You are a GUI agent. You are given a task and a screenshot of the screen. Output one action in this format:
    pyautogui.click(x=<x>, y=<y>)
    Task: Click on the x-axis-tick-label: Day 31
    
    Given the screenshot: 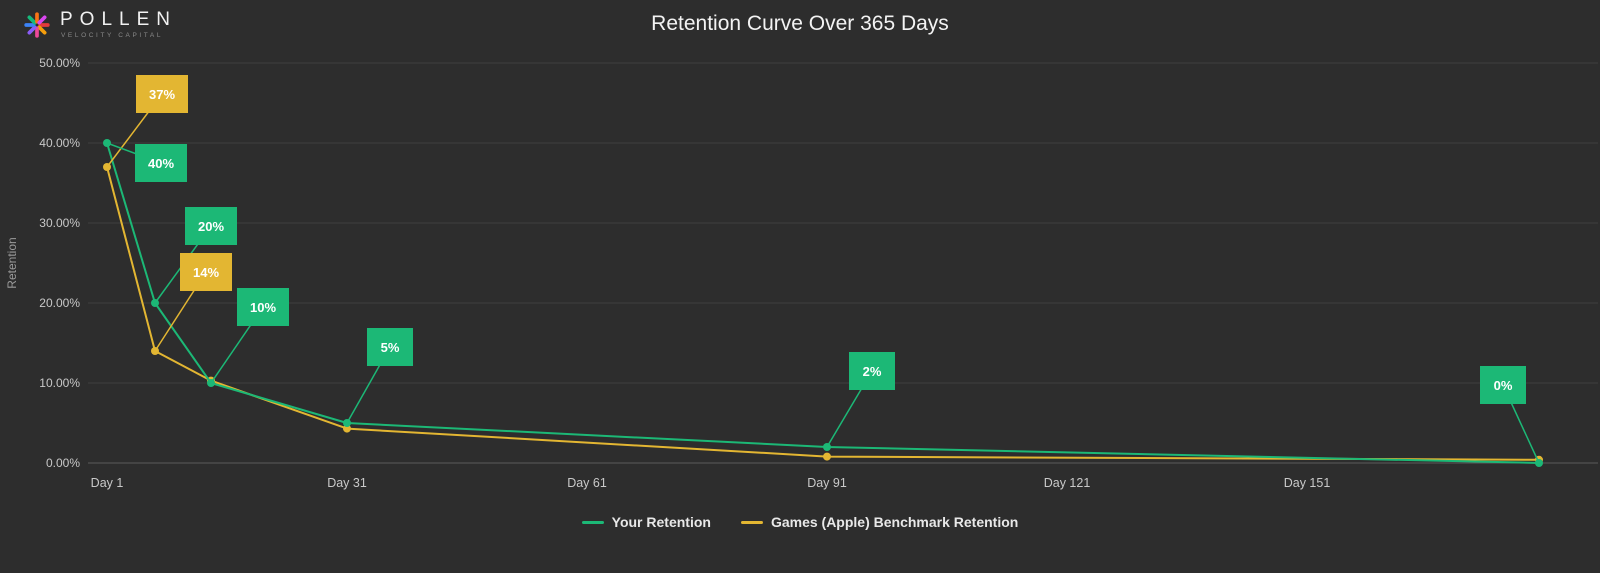 What is the action you would take?
    pyautogui.click(x=347, y=483)
    